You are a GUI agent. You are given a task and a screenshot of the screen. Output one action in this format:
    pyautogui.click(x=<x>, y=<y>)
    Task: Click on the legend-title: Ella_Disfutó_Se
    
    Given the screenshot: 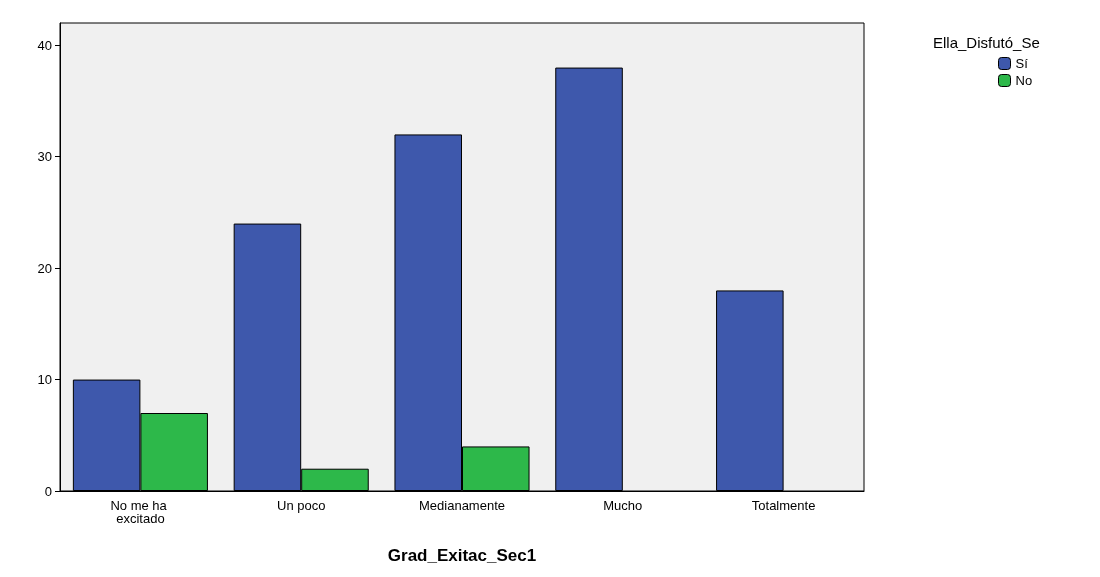 What is the action you would take?
    pyautogui.click(x=986, y=42)
    